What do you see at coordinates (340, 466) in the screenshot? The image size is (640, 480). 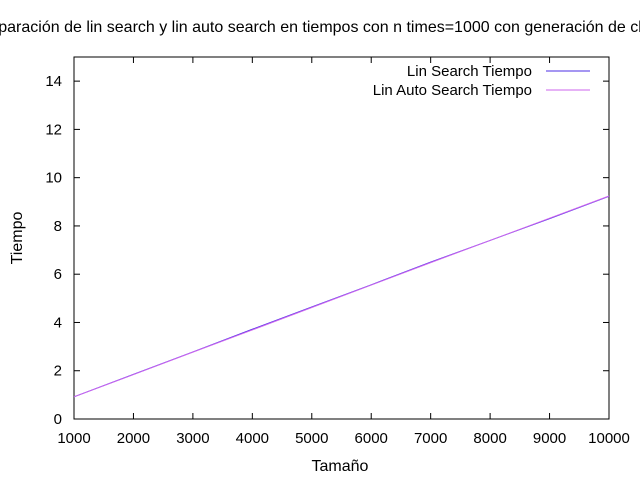 I see `x-axis-label: Tamaño` at bounding box center [340, 466].